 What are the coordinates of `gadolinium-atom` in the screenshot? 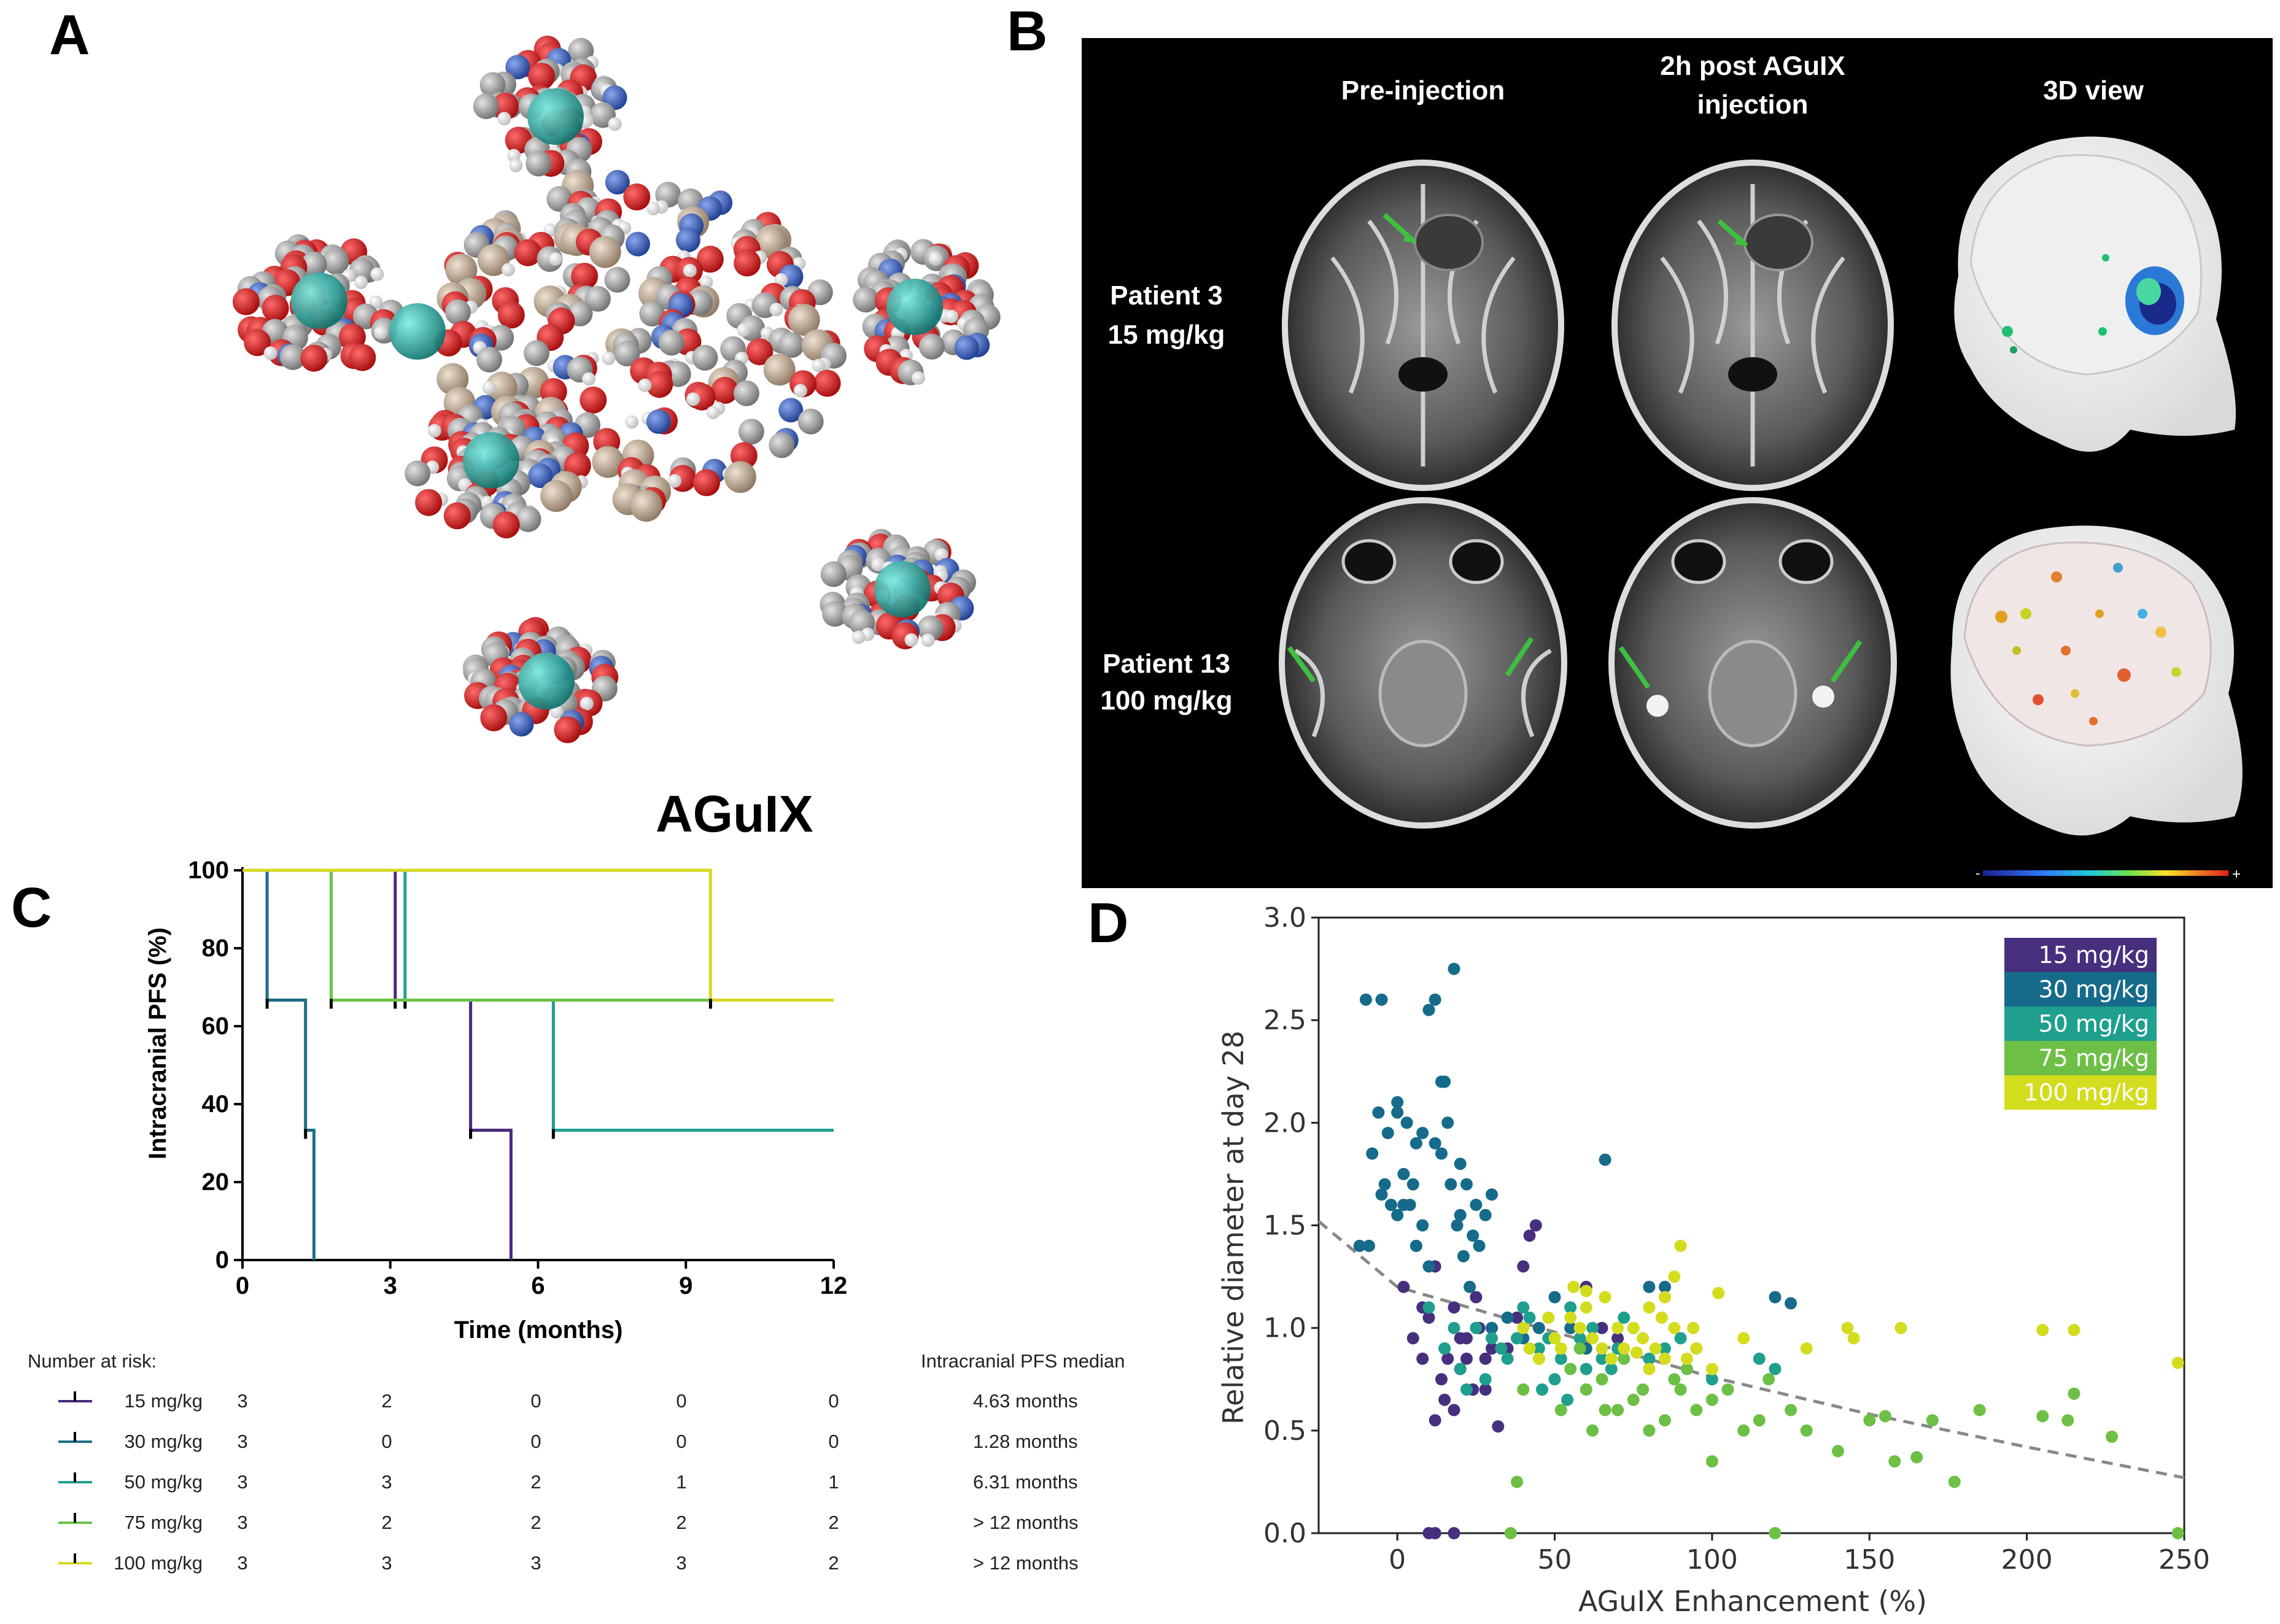 It's located at (914, 307).